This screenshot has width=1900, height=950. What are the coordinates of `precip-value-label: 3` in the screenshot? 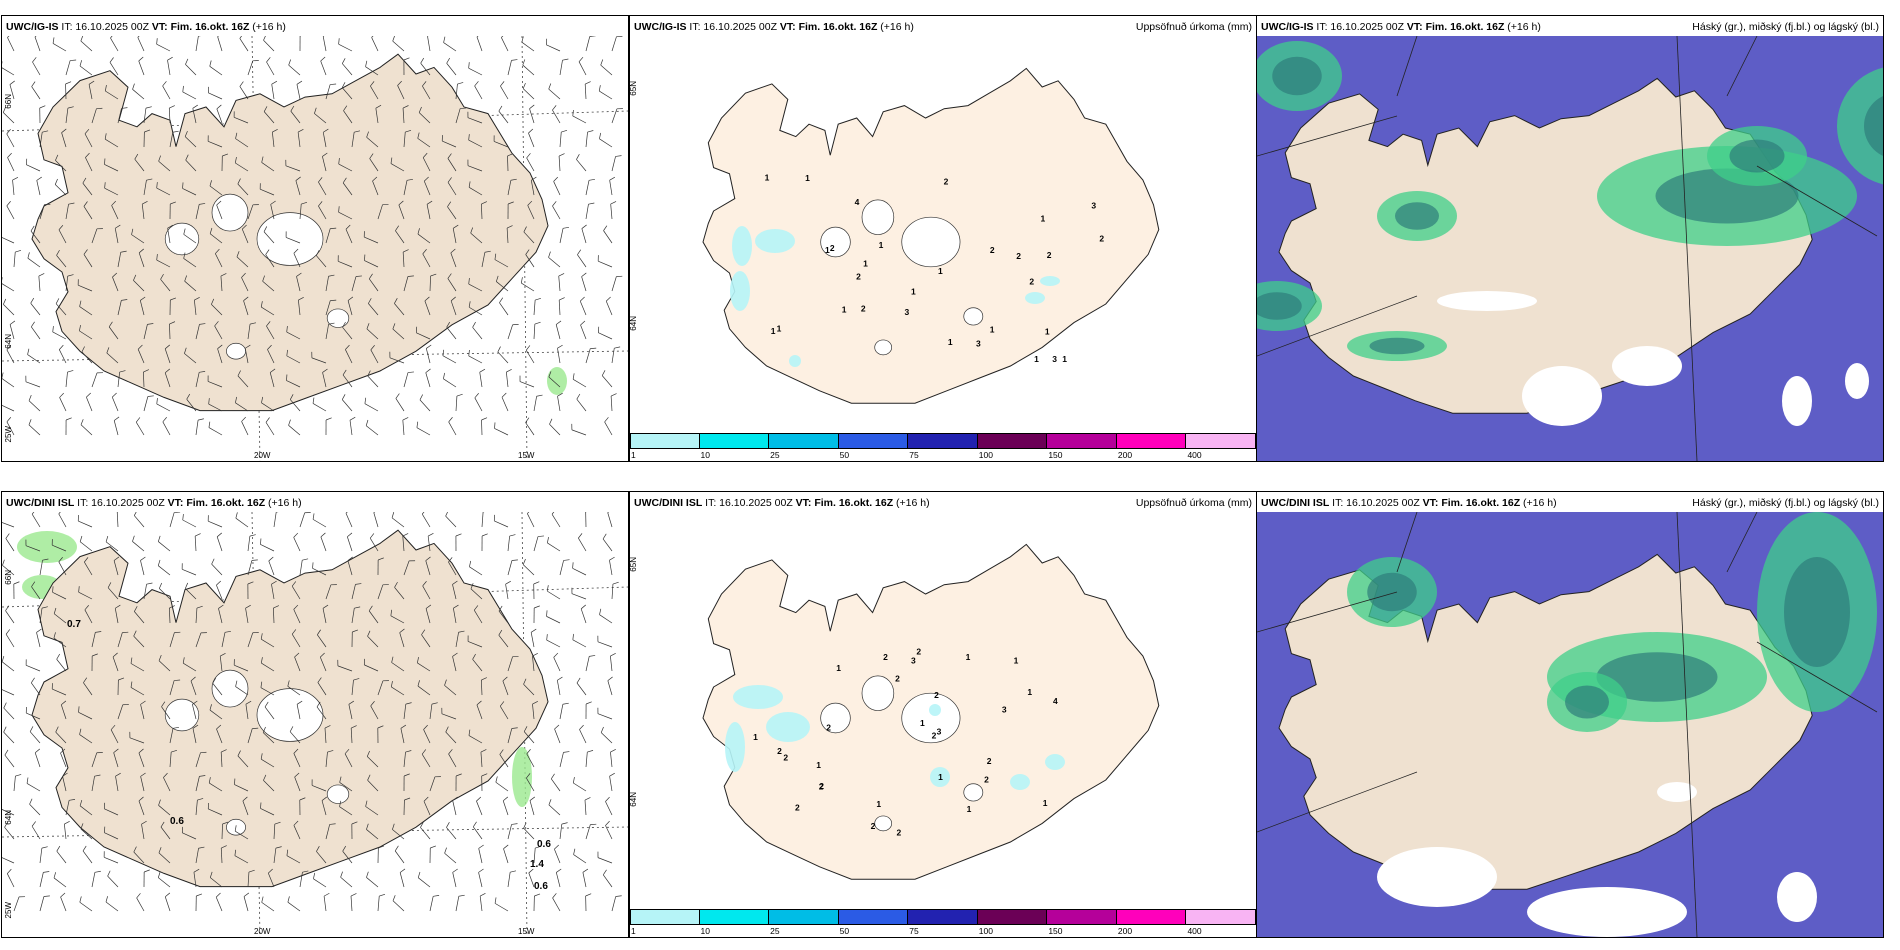 It's located at (1054, 359).